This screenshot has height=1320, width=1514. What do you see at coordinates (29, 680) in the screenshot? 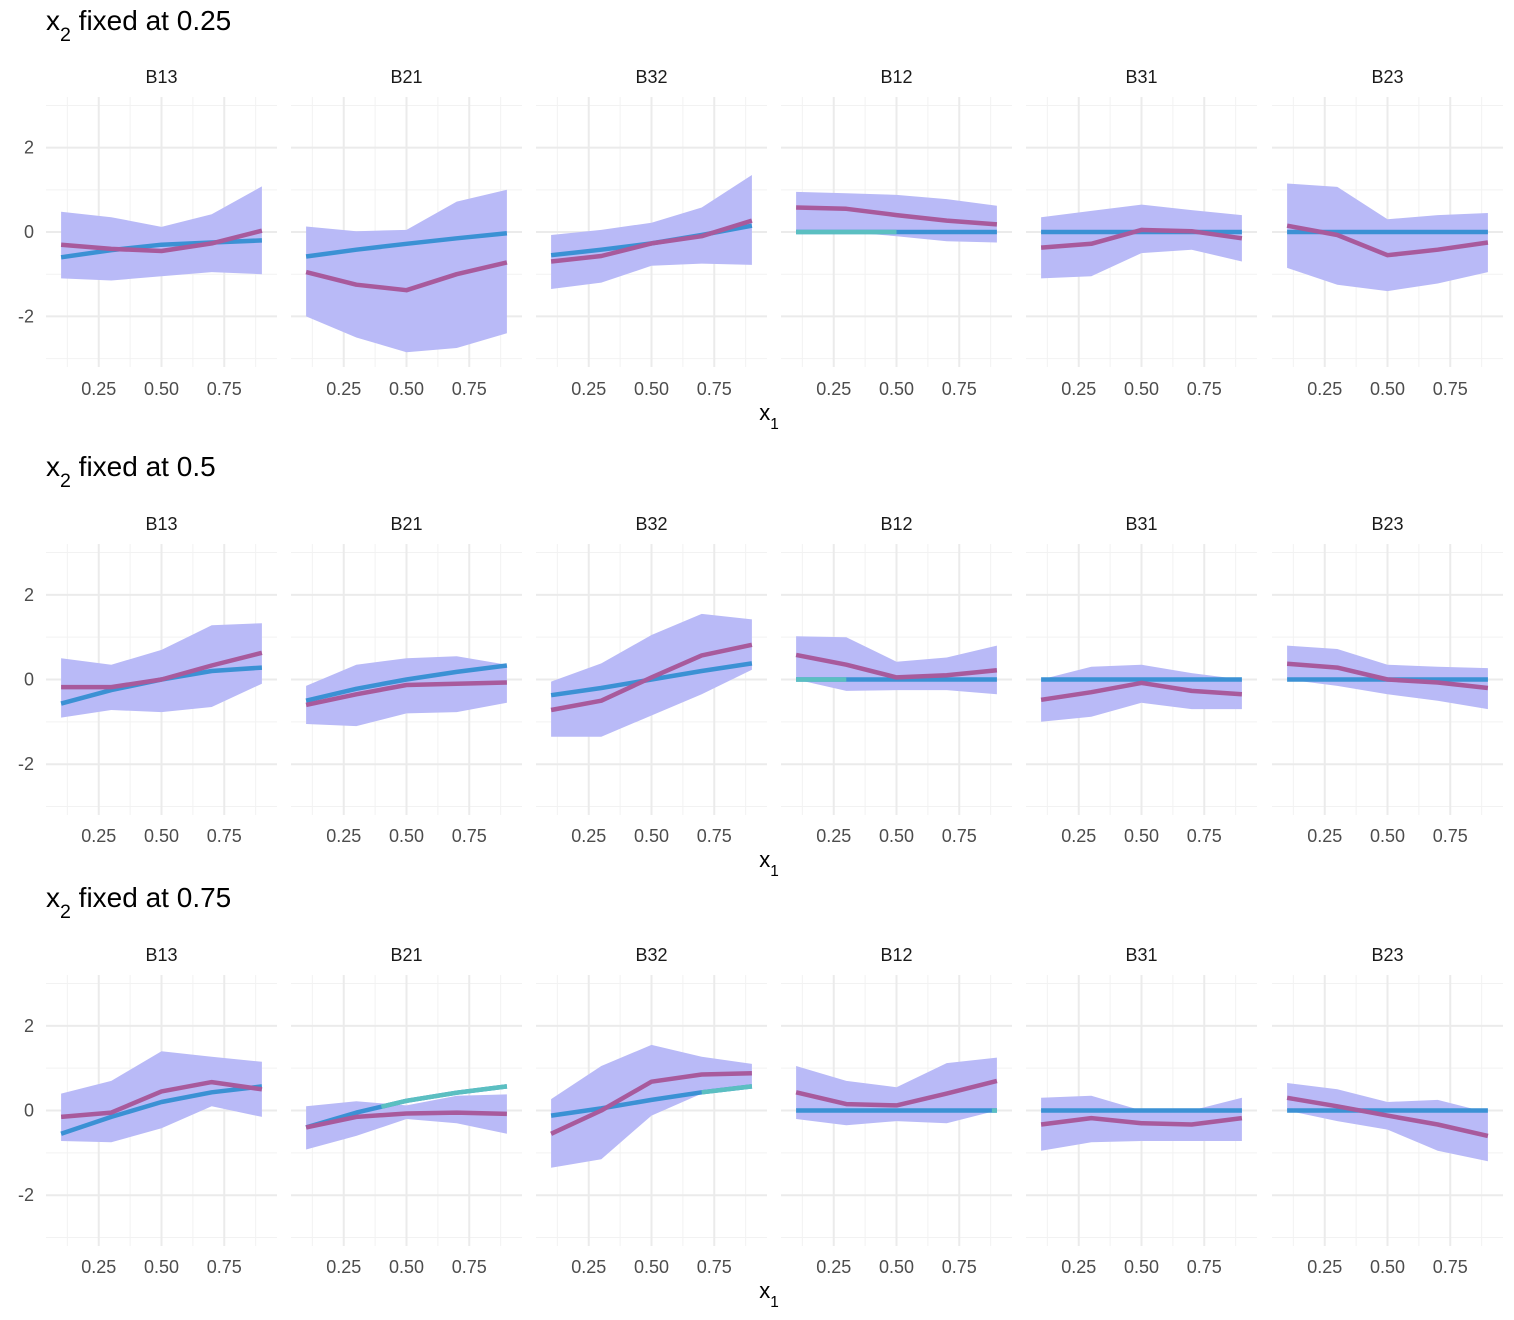
I see `y-tick-label: 0` at bounding box center [29, 680].